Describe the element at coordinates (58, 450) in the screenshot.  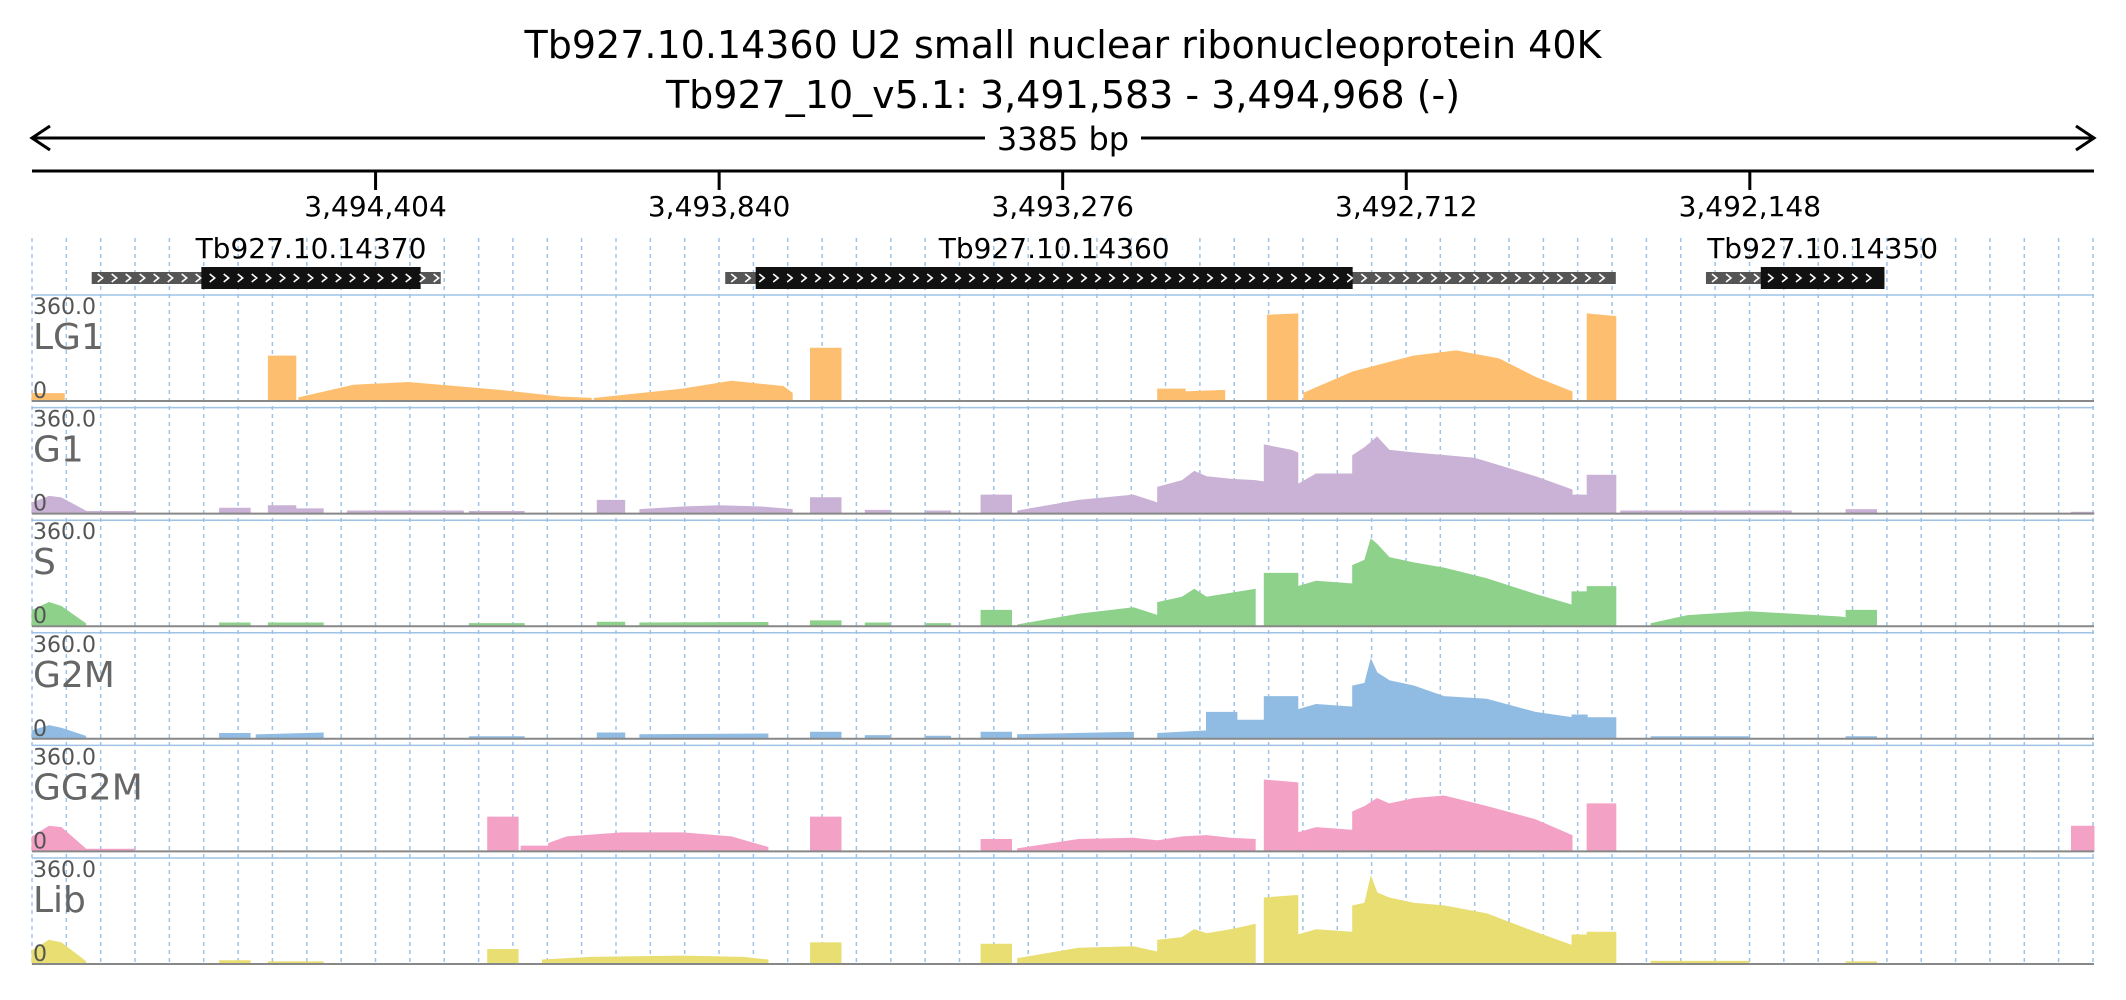
I see `track-name-label: G1` at that location.